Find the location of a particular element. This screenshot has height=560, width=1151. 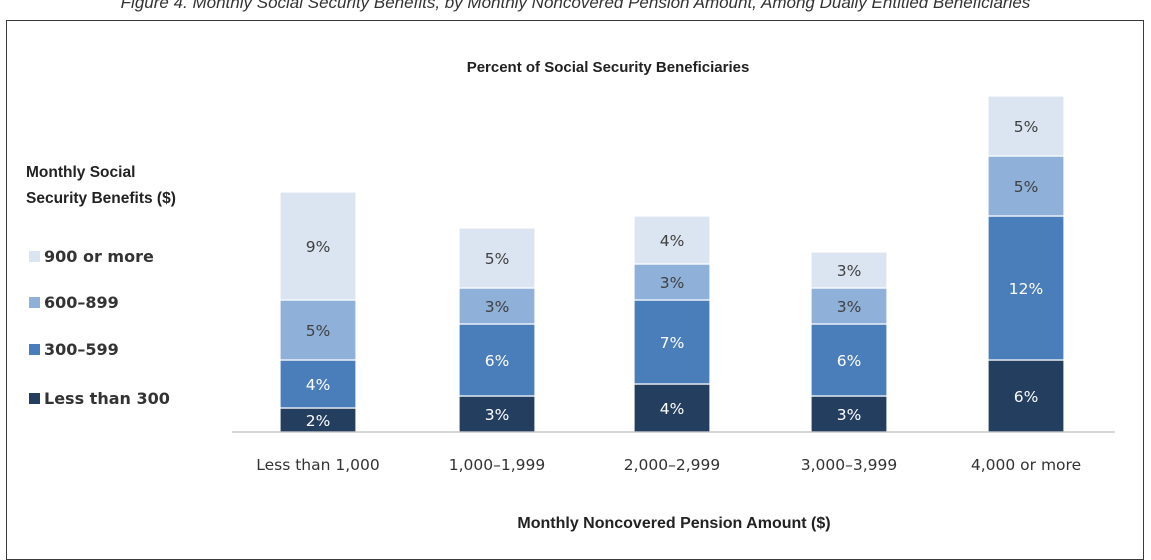

data-label-600-899-3-000-3-999: 3% is located at coordinates (849, 307).